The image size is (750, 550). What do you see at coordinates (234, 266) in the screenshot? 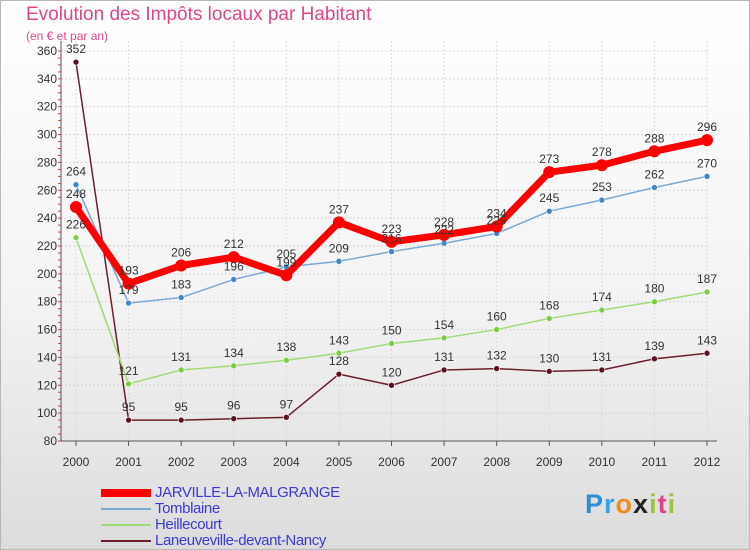
I see `data-label: 196` at bounding box center [234, 266].